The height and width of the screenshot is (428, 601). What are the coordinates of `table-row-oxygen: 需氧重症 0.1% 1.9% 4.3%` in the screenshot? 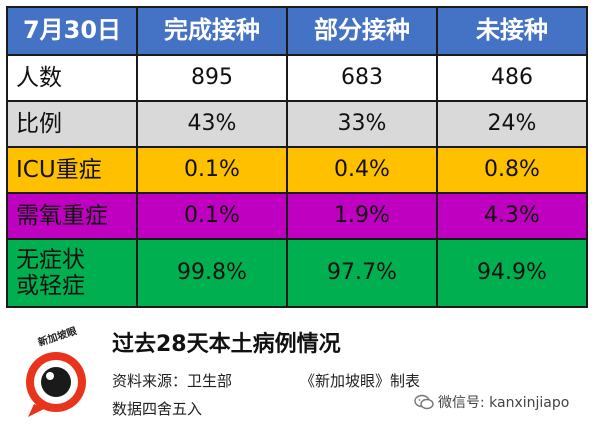 It's located at (297, 216).